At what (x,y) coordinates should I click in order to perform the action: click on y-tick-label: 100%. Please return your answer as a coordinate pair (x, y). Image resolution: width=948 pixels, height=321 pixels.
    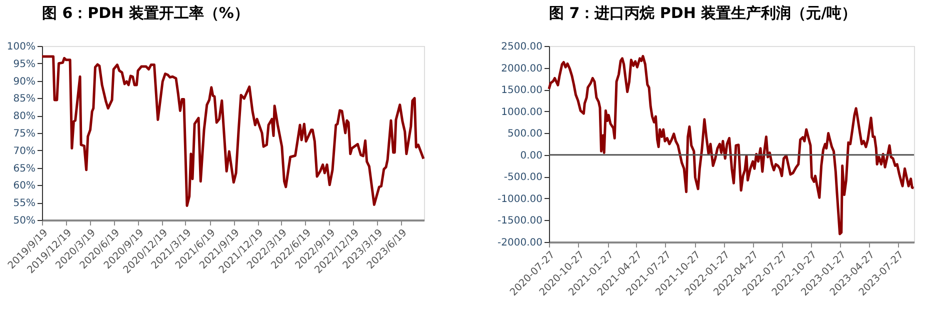
    Looking at the image, I should click on (21, 47).